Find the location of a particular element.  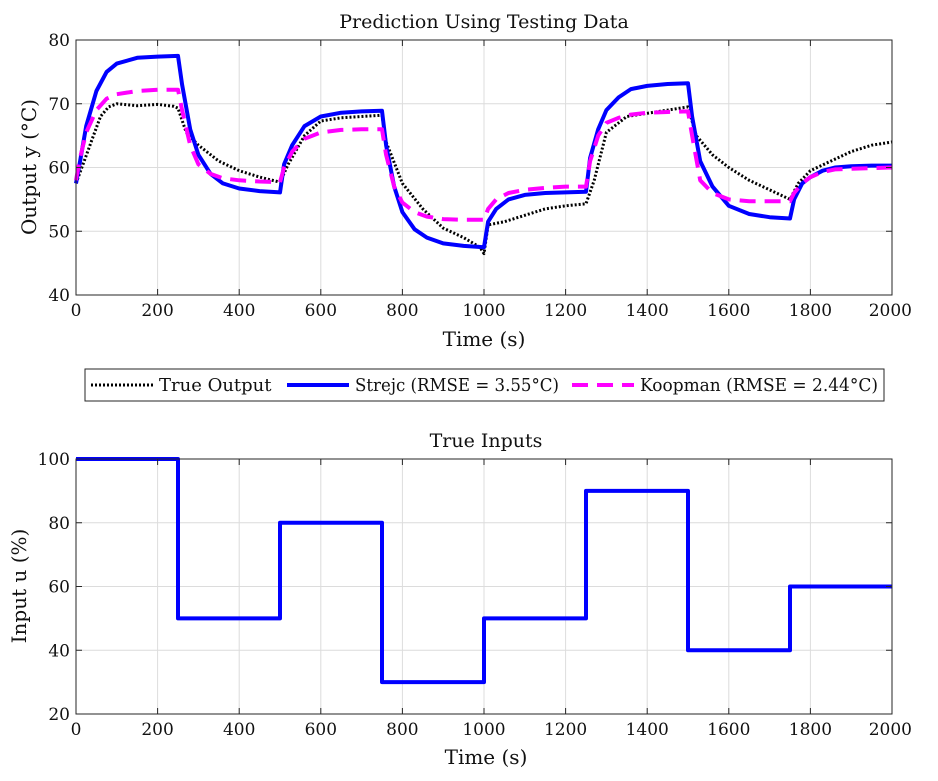

prediction-y-tick-label: 70 is located at coordinates (59, 105).